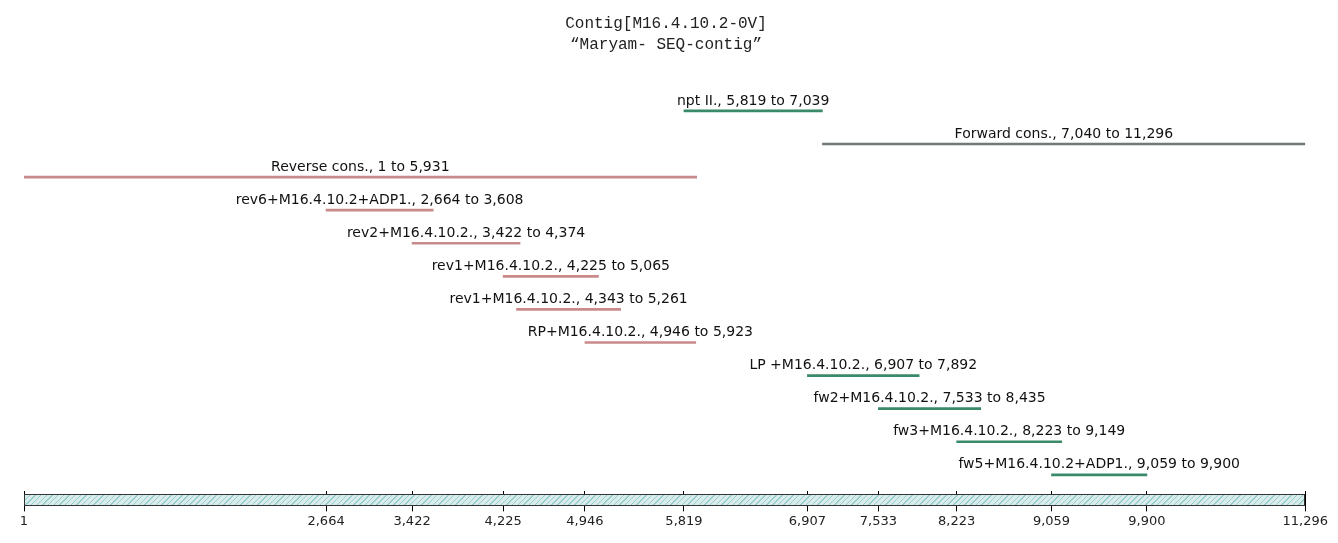 This screenshot has height=543, width=1338. What do you see at coordinates (1099, 463) in the screenshot?
I see `data-label: fw5+M16.4.10.2+ADP1., 9,059 to 9,900` at bounding box center [1099, 463].